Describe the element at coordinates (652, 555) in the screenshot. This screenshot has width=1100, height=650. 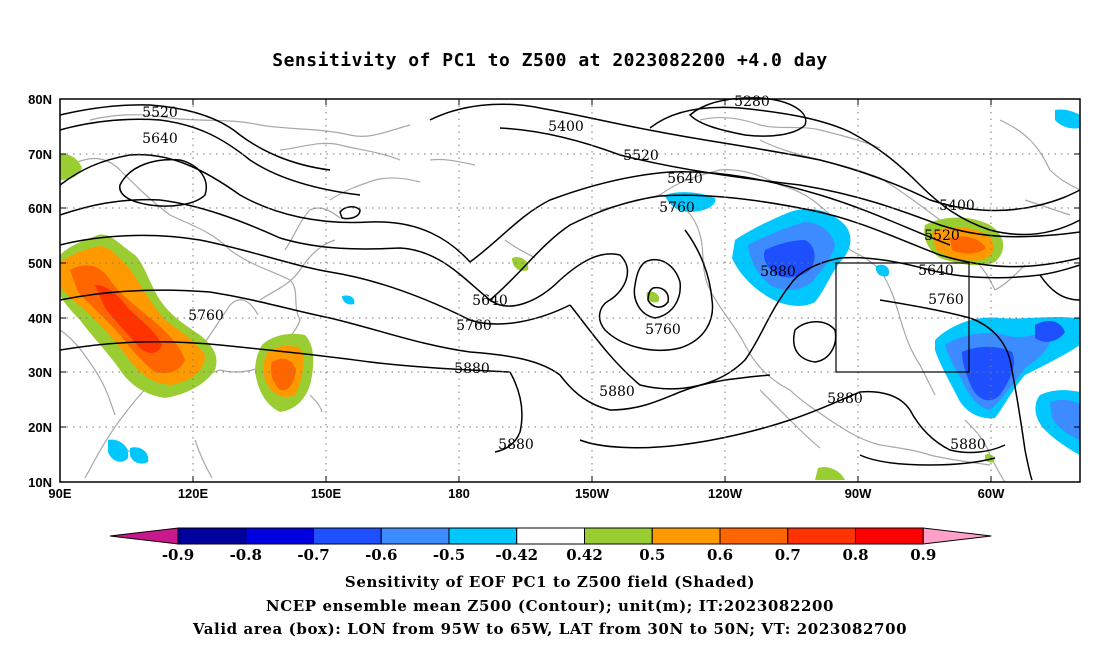
I see `colorbar-label: 0.5` at that location.